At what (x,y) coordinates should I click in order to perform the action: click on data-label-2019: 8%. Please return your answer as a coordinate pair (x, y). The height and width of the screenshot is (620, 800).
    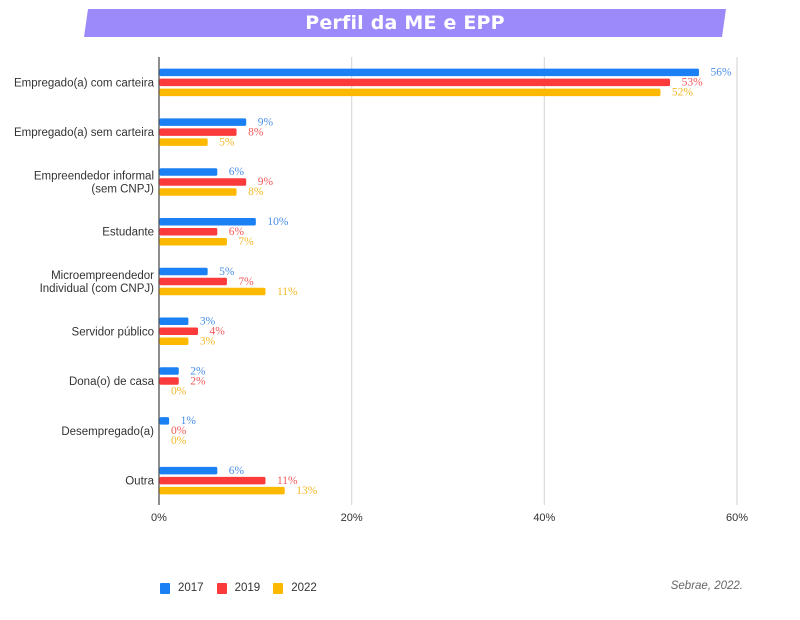
    Looking at the image, I should click on (256, 132).